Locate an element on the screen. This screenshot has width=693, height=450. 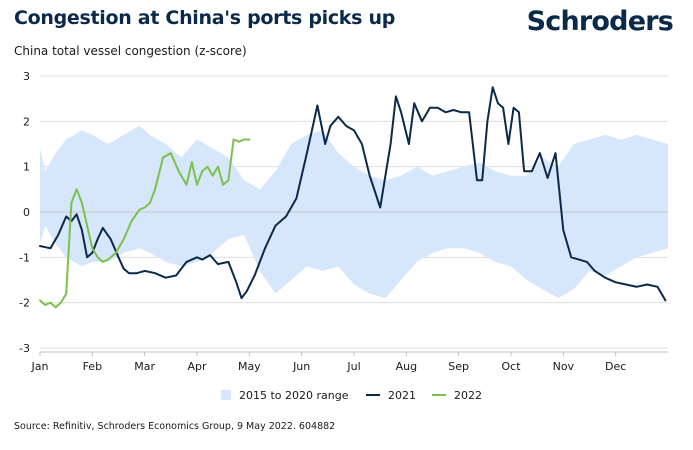
brand-logo: Schroders is located at coordinates (600, 21).